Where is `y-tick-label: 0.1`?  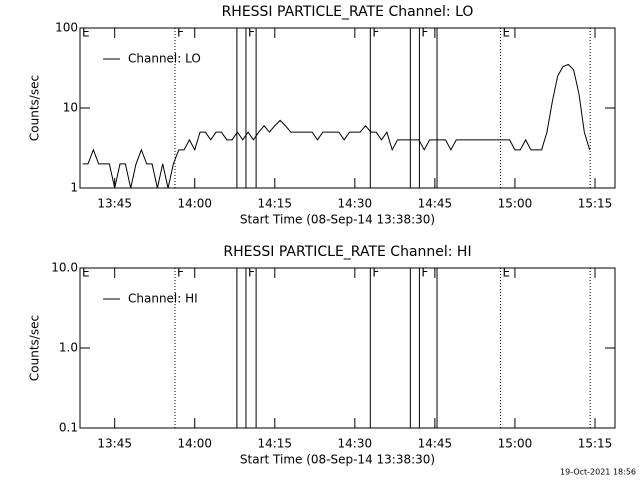 y-tick-label: 0.1 is located at coordinates (68, 428).